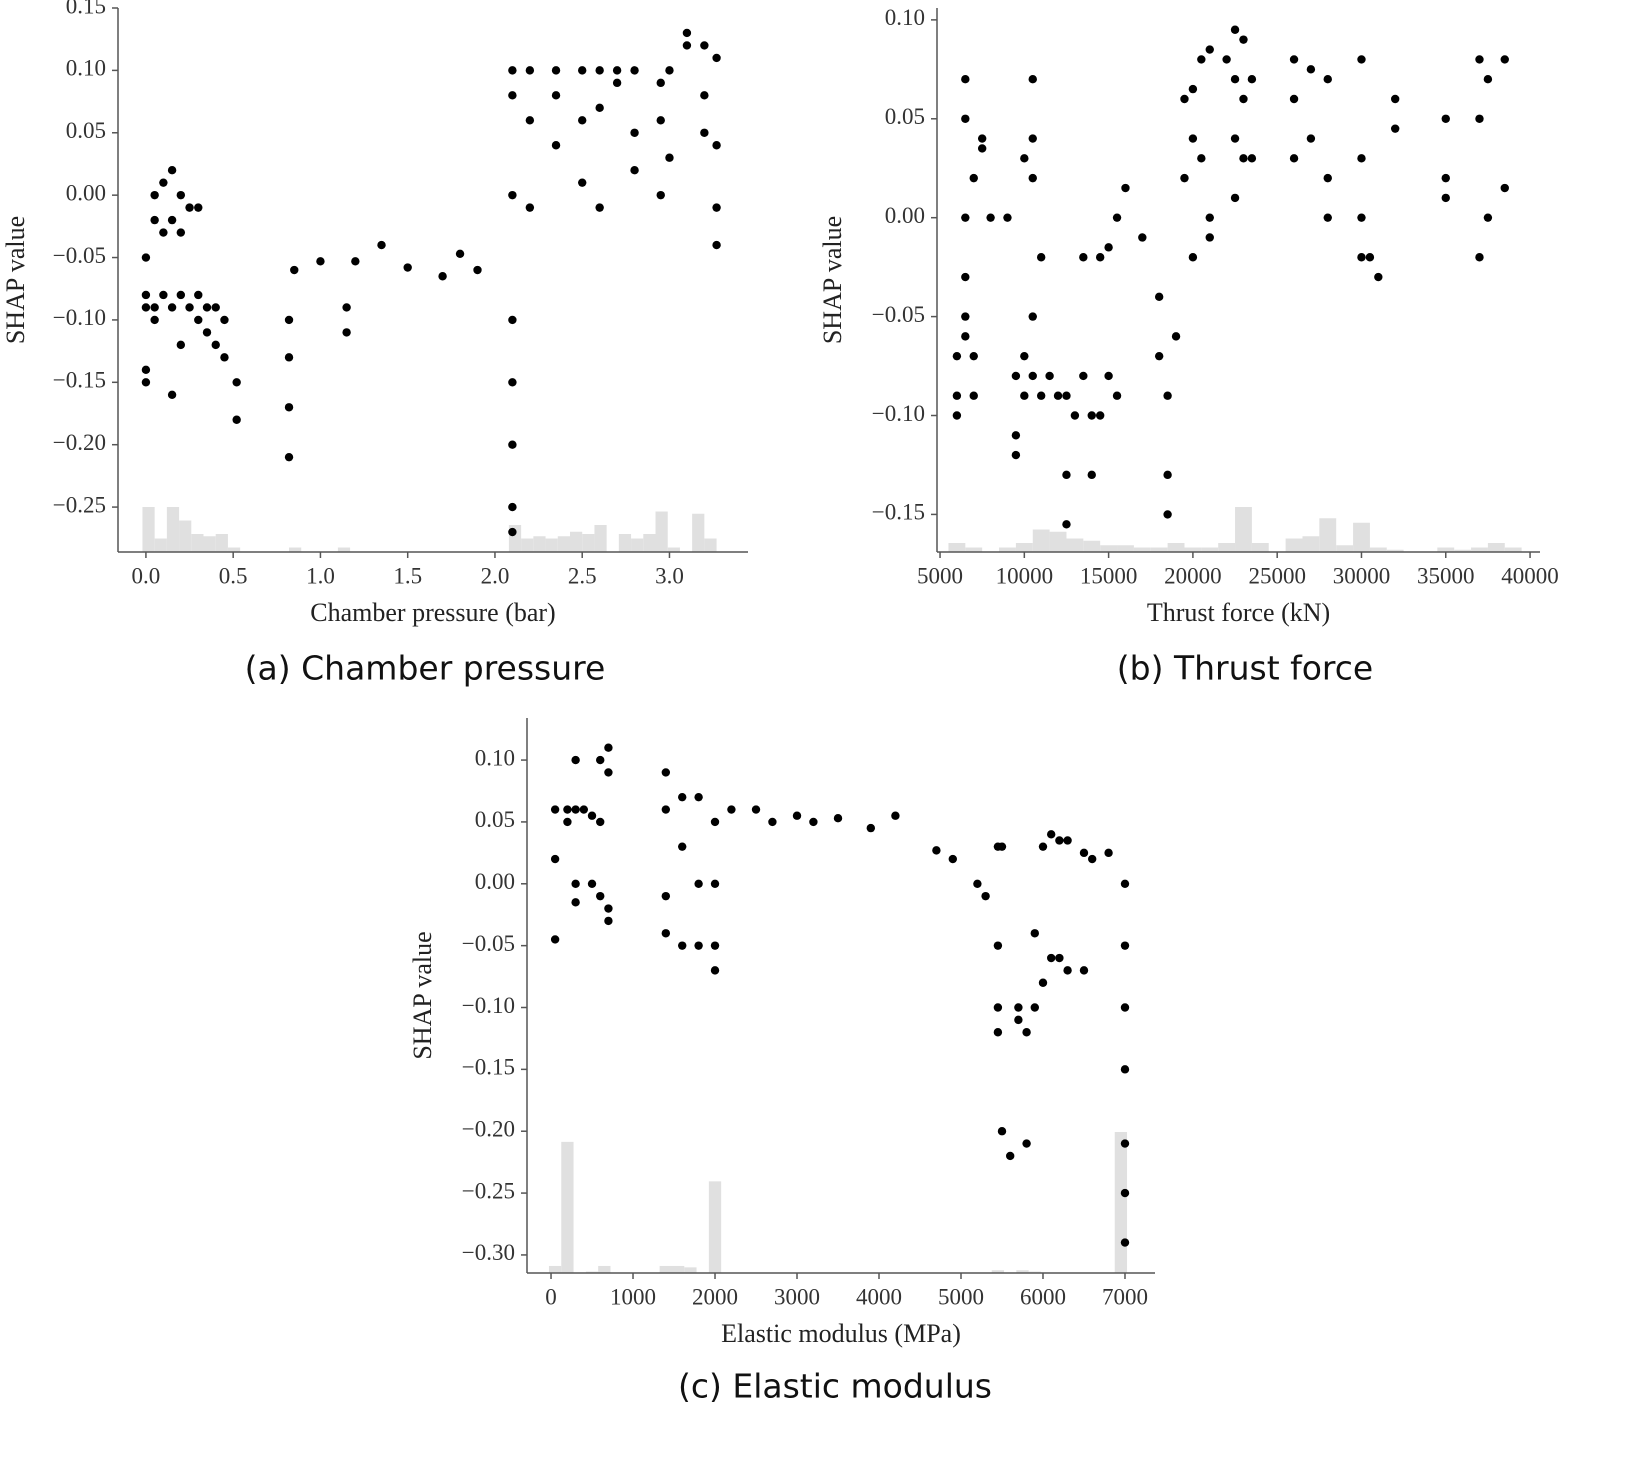 This screenshot has height=1457, width=1625. I want to click on x-tick-label: 5000, so click(940, 575).